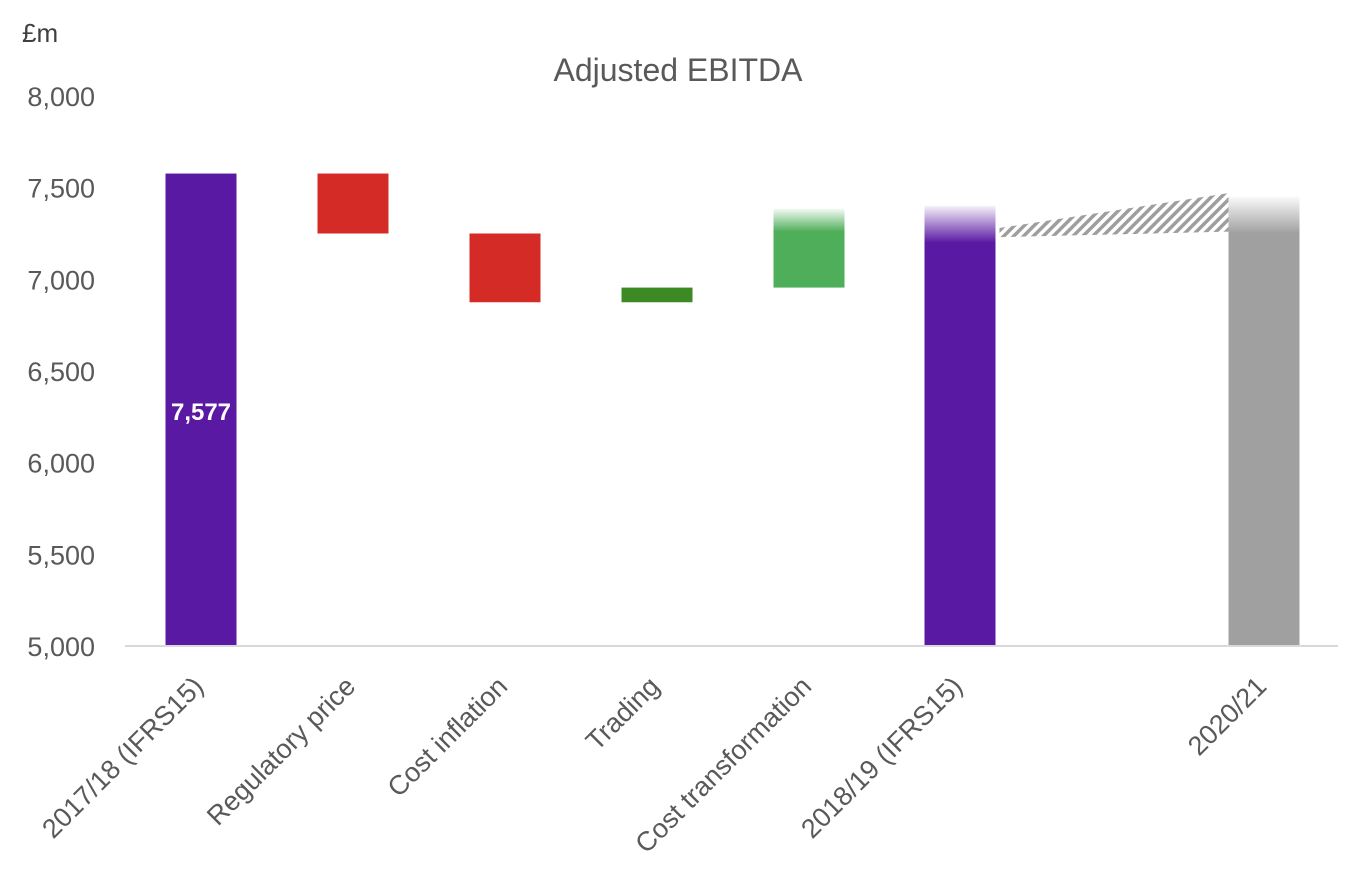  I want to click on y-axis-unit-label: £m, so click(40, 33).